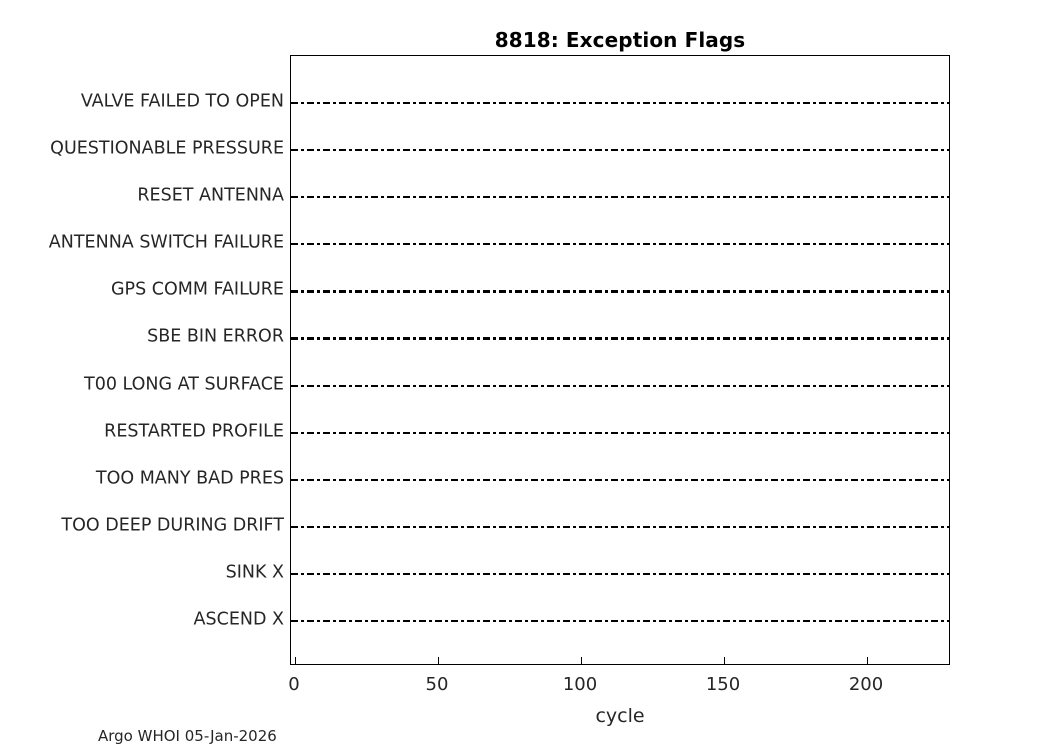  Describe the element at coordinates (184, 383) in the screenshot. I see `y-tick-label: T00 LONG AT SURFACE` at that location.